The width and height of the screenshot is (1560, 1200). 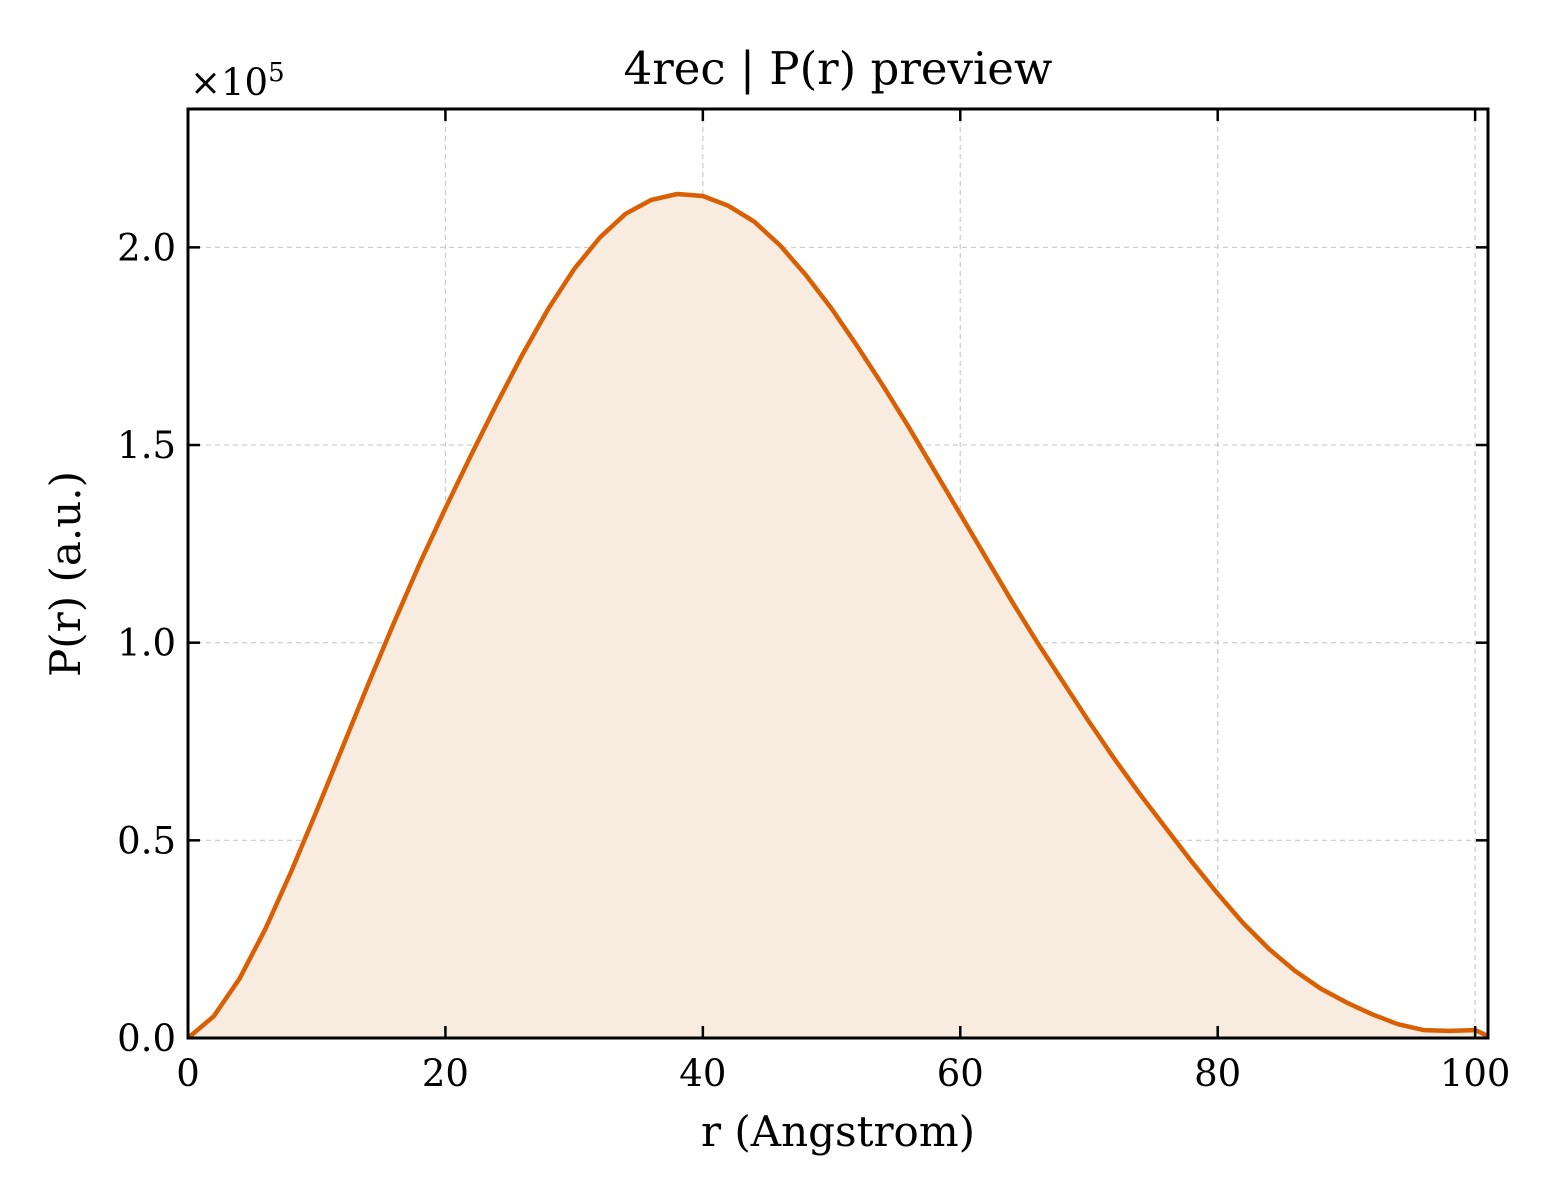 What do you see at coordinates (146, 247) in the screenshot?
I see `y-tick-label: 2.0` at bounding box center [146, 247].